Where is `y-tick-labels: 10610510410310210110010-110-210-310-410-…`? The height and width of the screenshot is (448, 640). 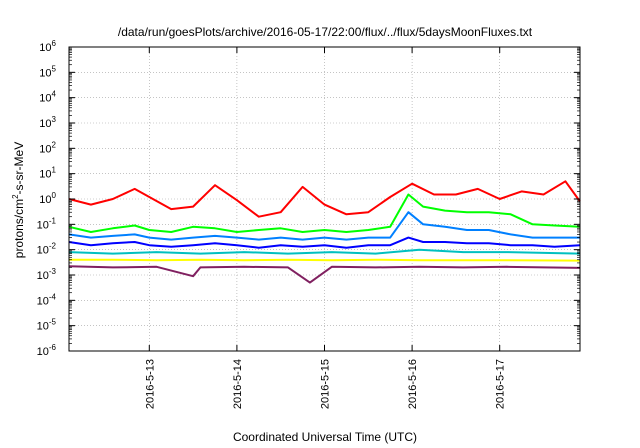
y-tick-labels: 10610510410310210110010-110-210-310-410-… is located at coordinates (47, 198).